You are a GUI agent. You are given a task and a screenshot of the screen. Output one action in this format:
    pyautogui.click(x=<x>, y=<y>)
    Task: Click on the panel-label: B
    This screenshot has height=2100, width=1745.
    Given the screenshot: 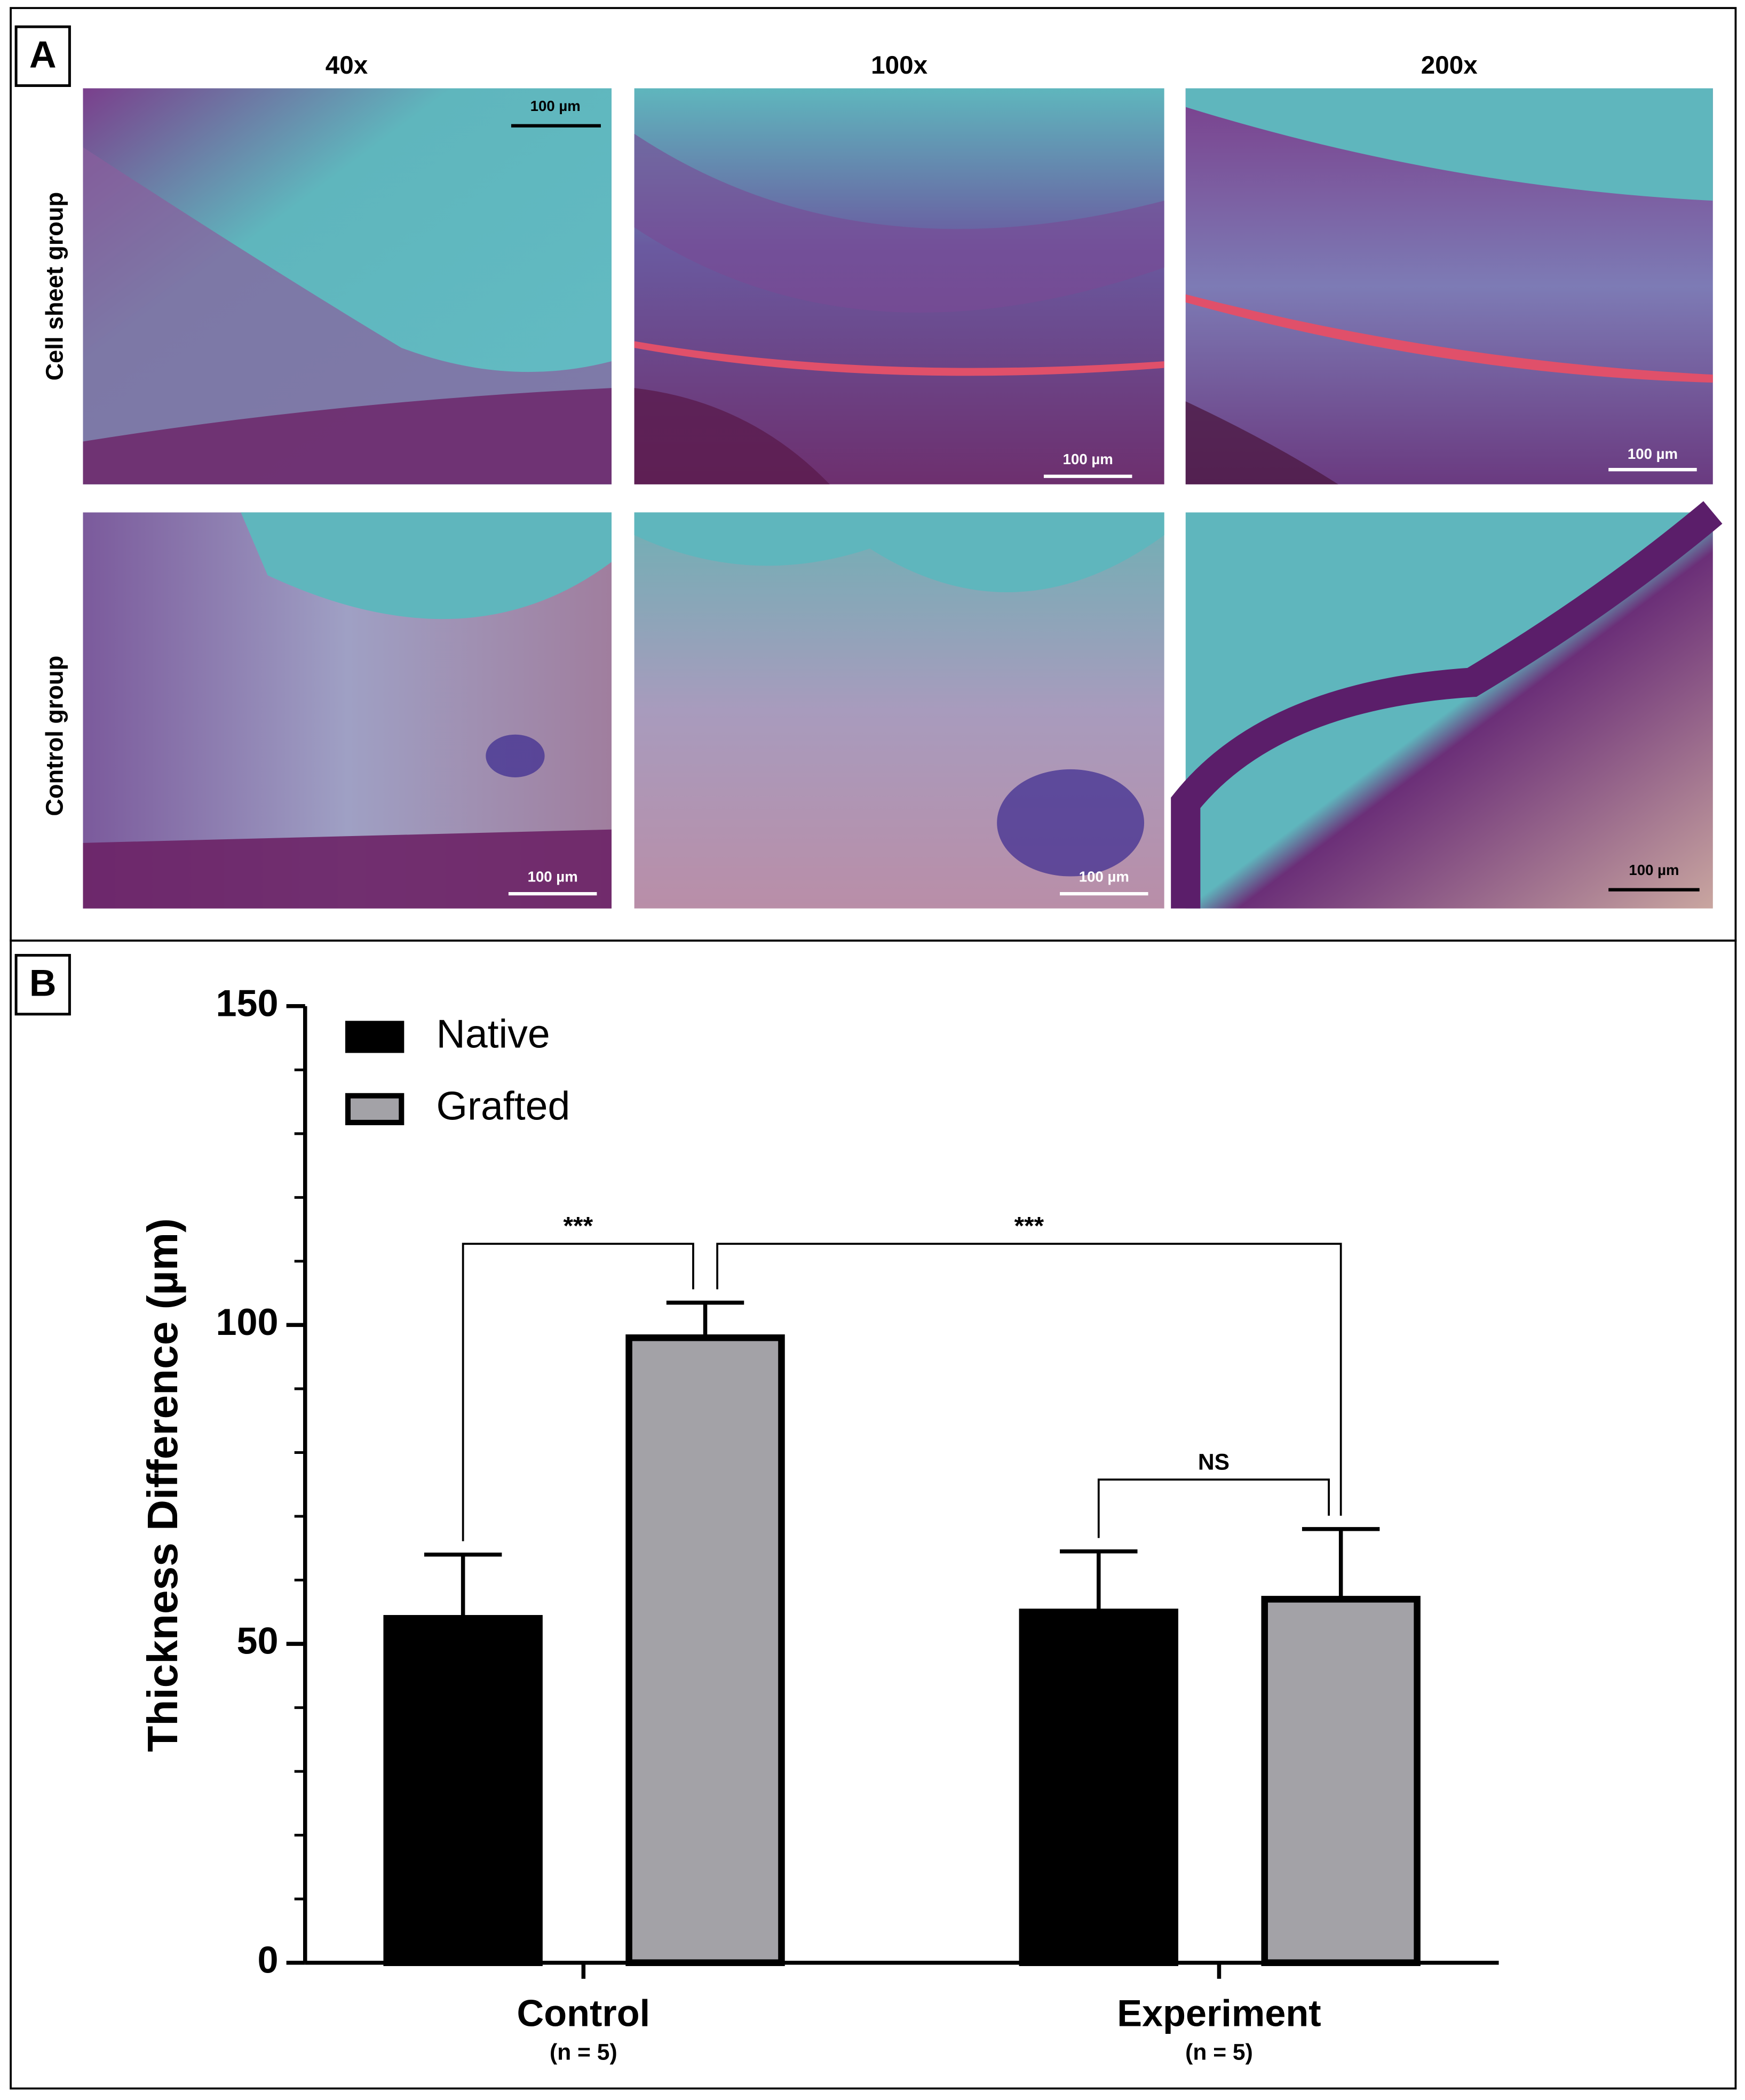 What is the action you would take?
    pyautogui.click(x=43, y=983)
    